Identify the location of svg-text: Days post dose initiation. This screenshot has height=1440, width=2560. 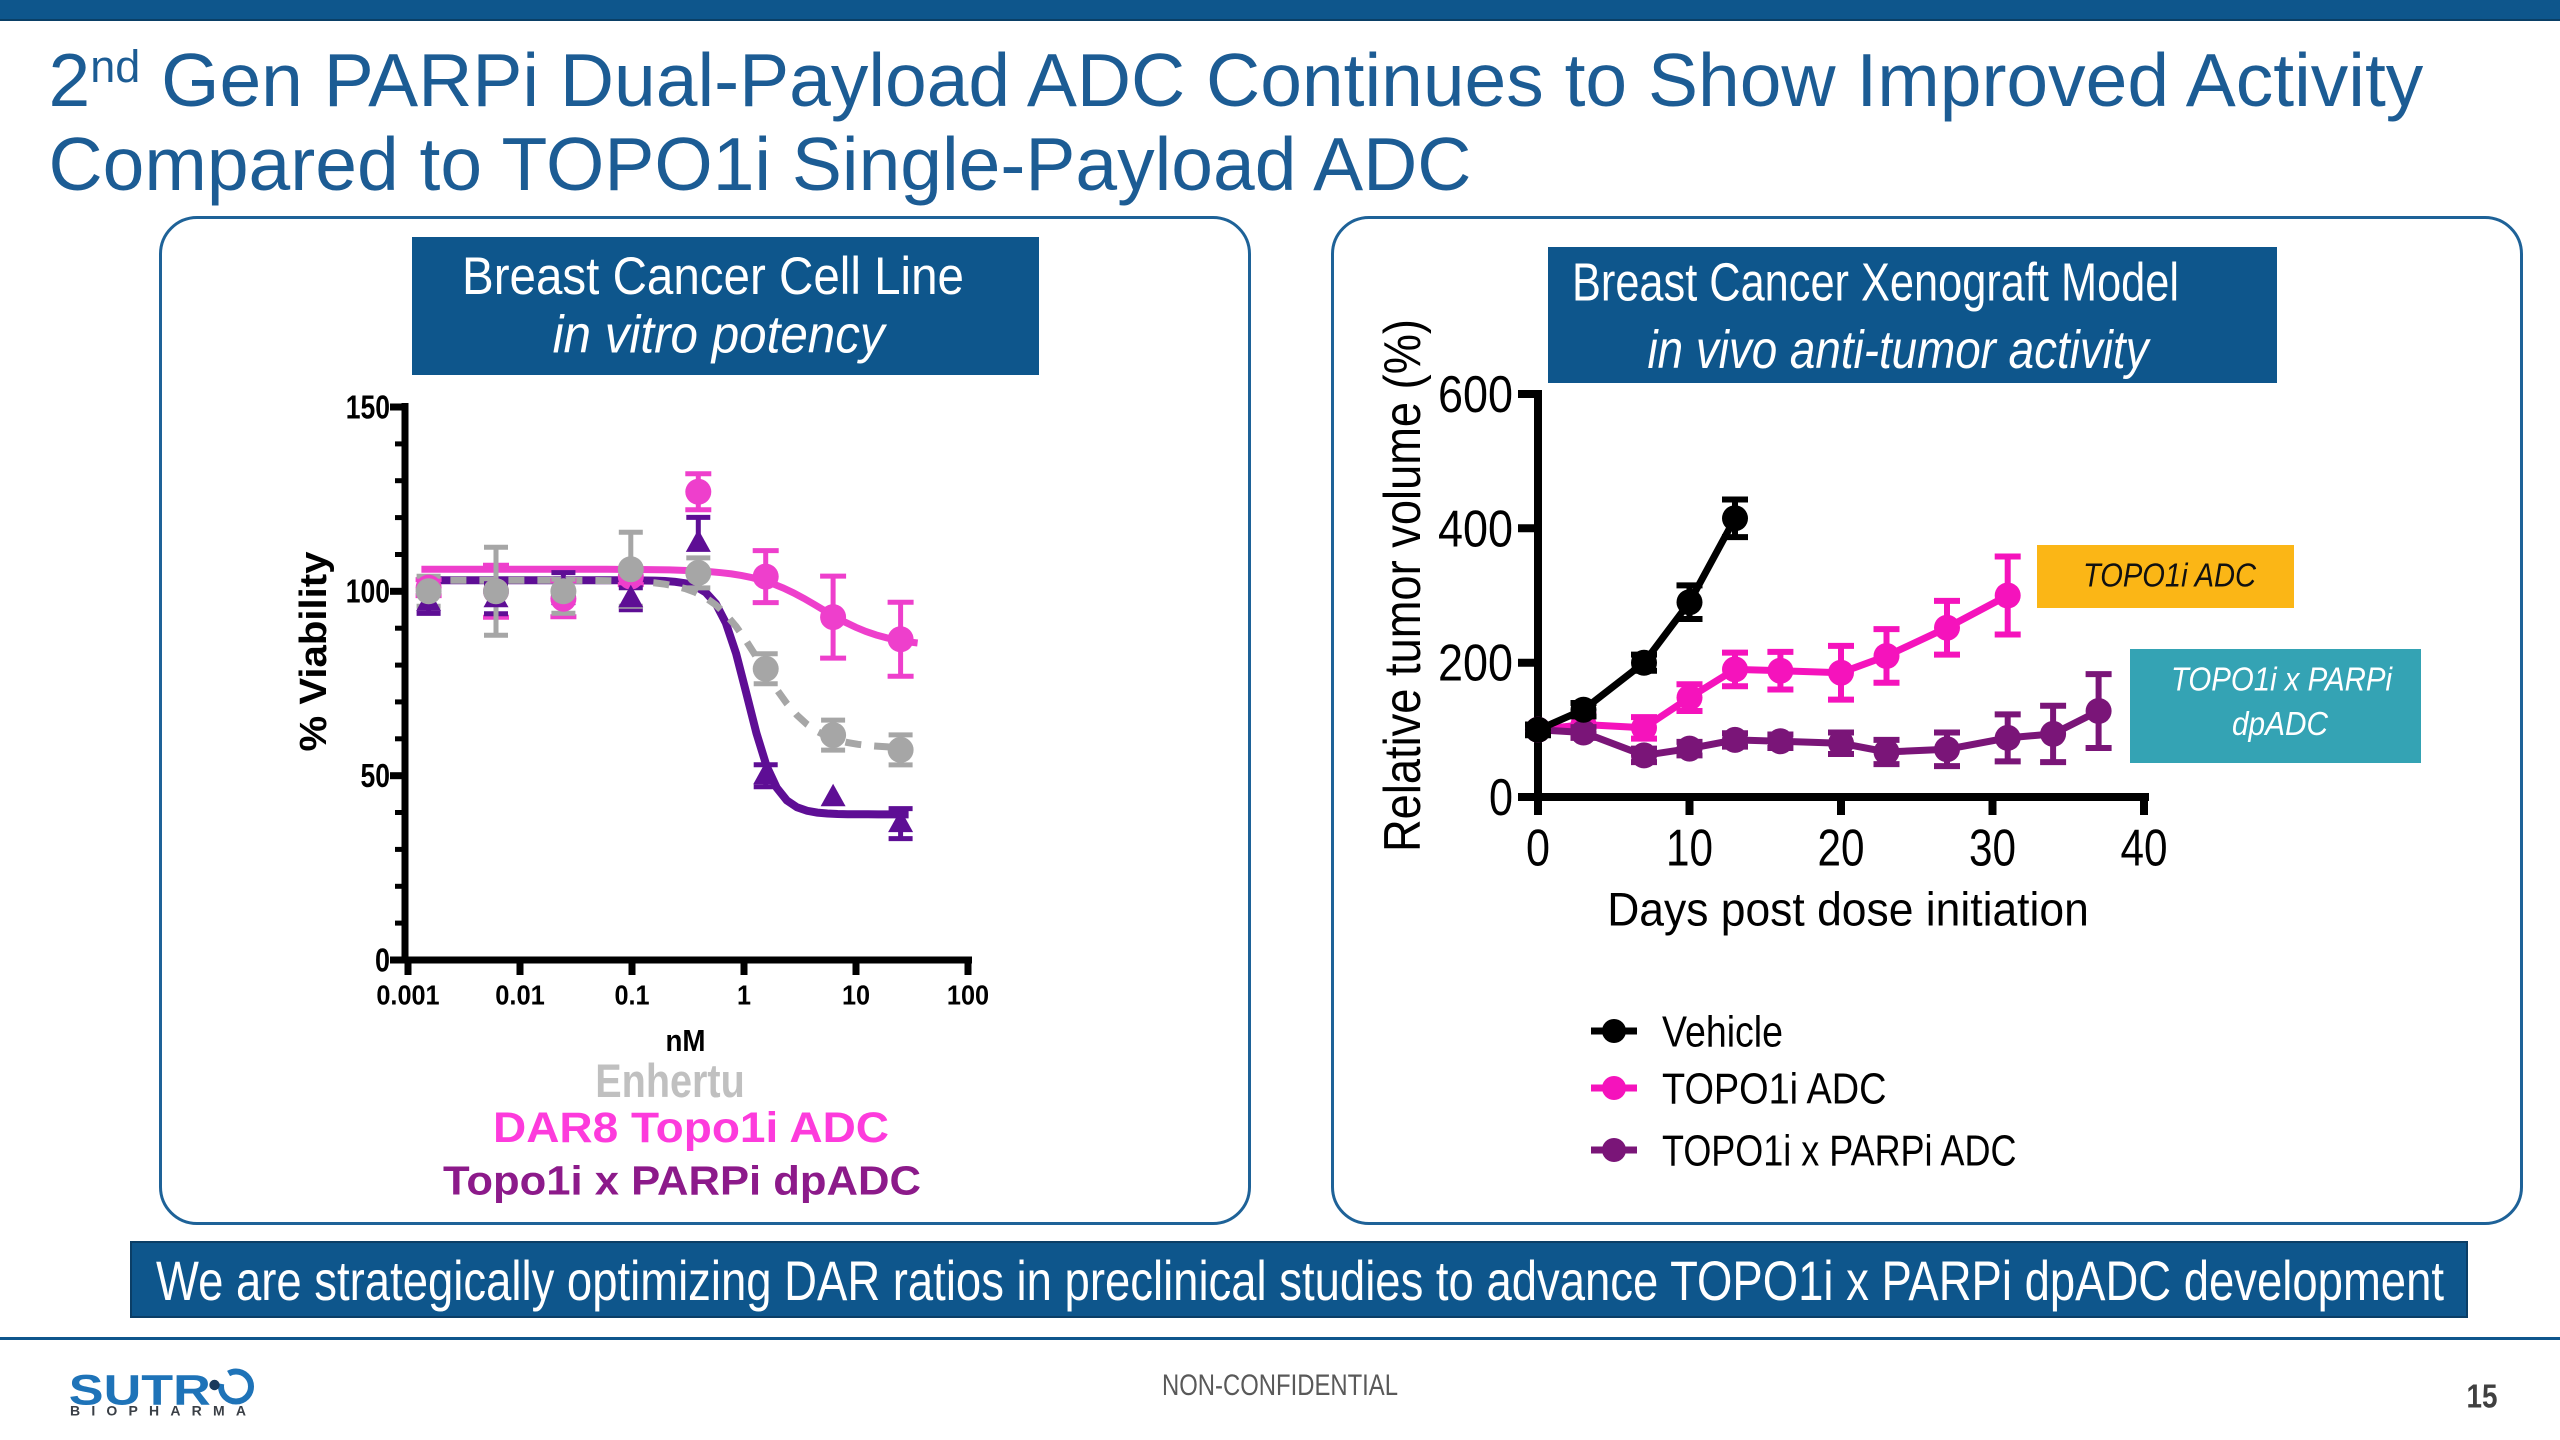
(1848, 910).